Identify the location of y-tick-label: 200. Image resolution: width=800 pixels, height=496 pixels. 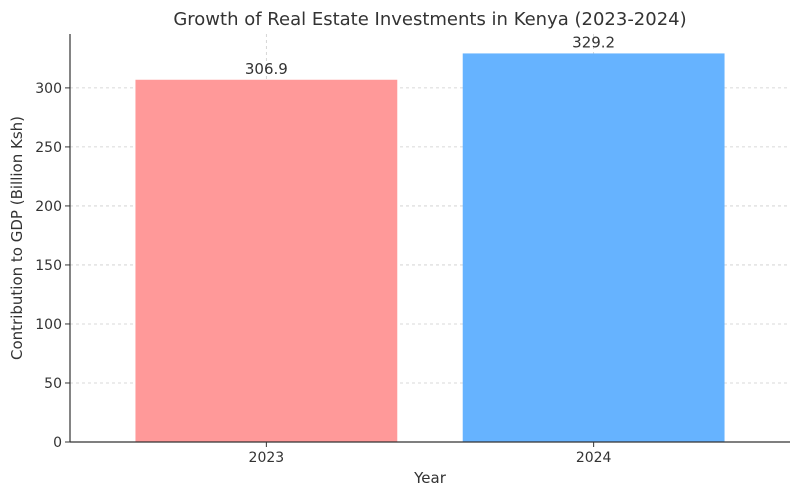
(48, 207).